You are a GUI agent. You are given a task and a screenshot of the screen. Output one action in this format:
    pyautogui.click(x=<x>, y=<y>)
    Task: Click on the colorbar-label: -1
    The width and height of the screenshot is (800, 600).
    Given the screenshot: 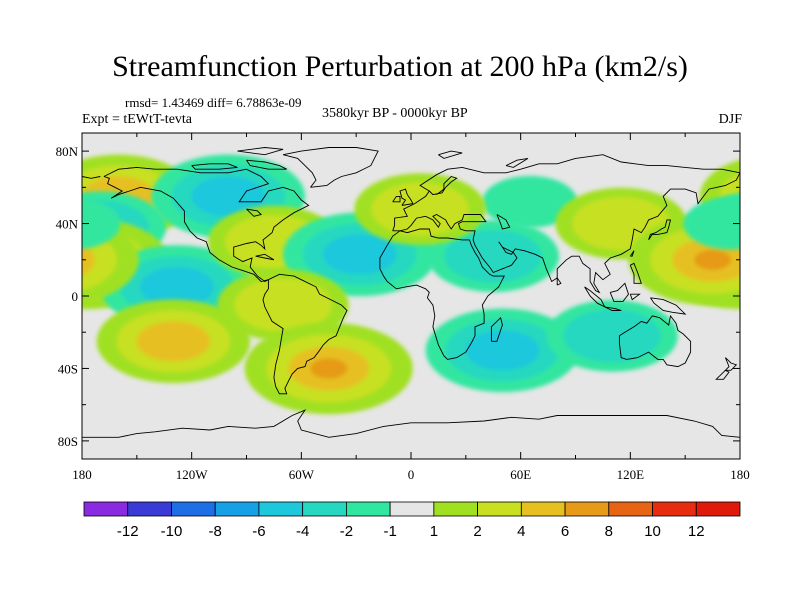 What is the action you would take?
    pyautogui.click(x=389, y=531)
    